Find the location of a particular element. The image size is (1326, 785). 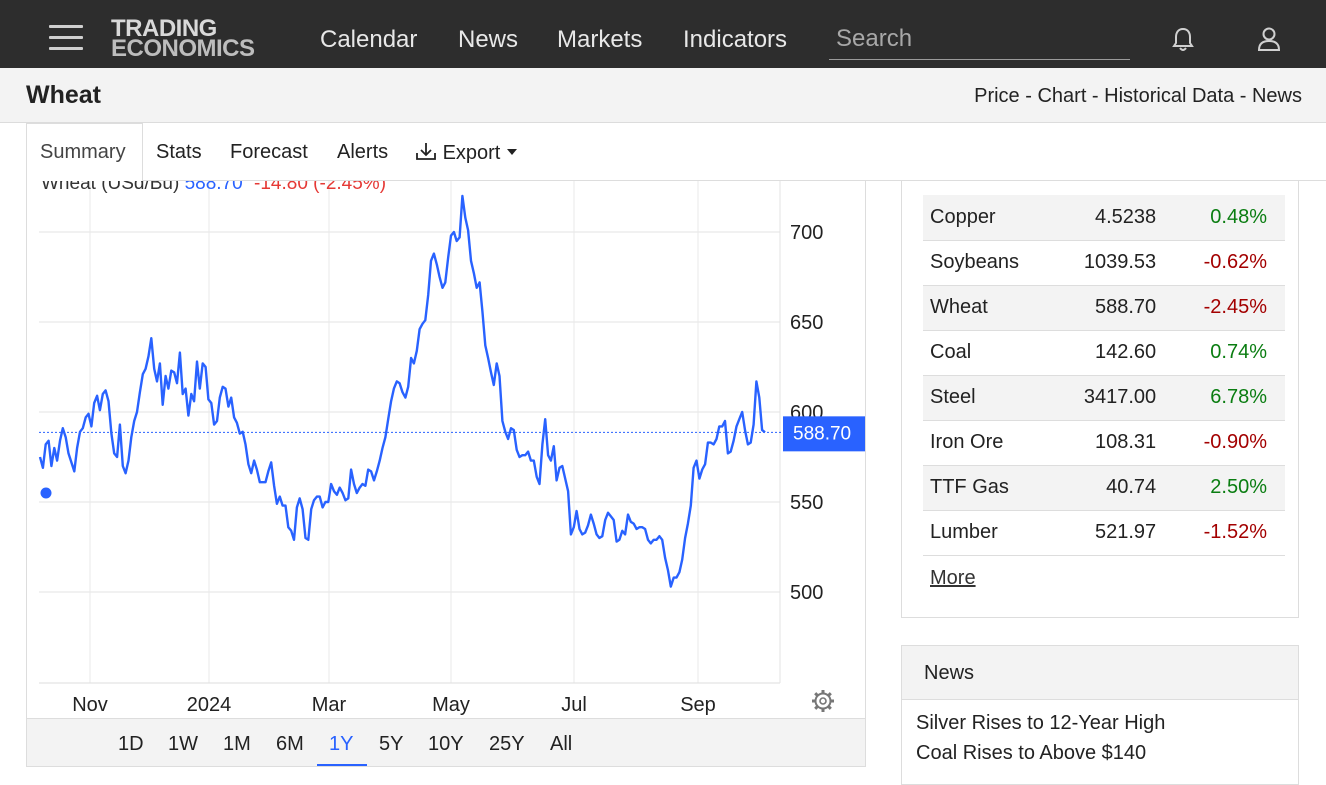

market-row: Coal 142.60 0.74% is located at coordinates (1104, 353).